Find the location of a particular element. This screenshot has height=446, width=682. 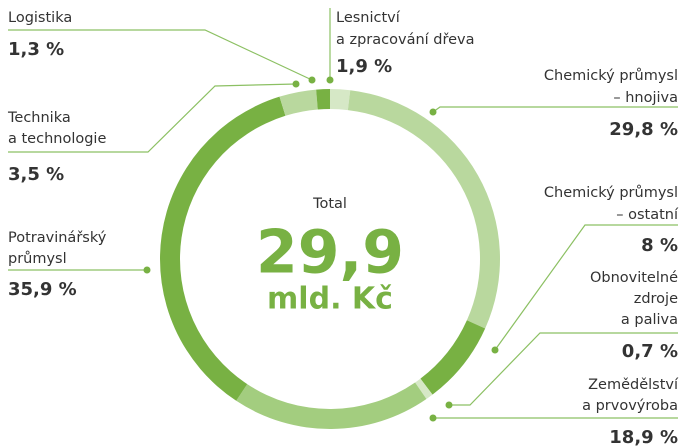

segment-label: Lesnictví is located at coordinates (368, 18).